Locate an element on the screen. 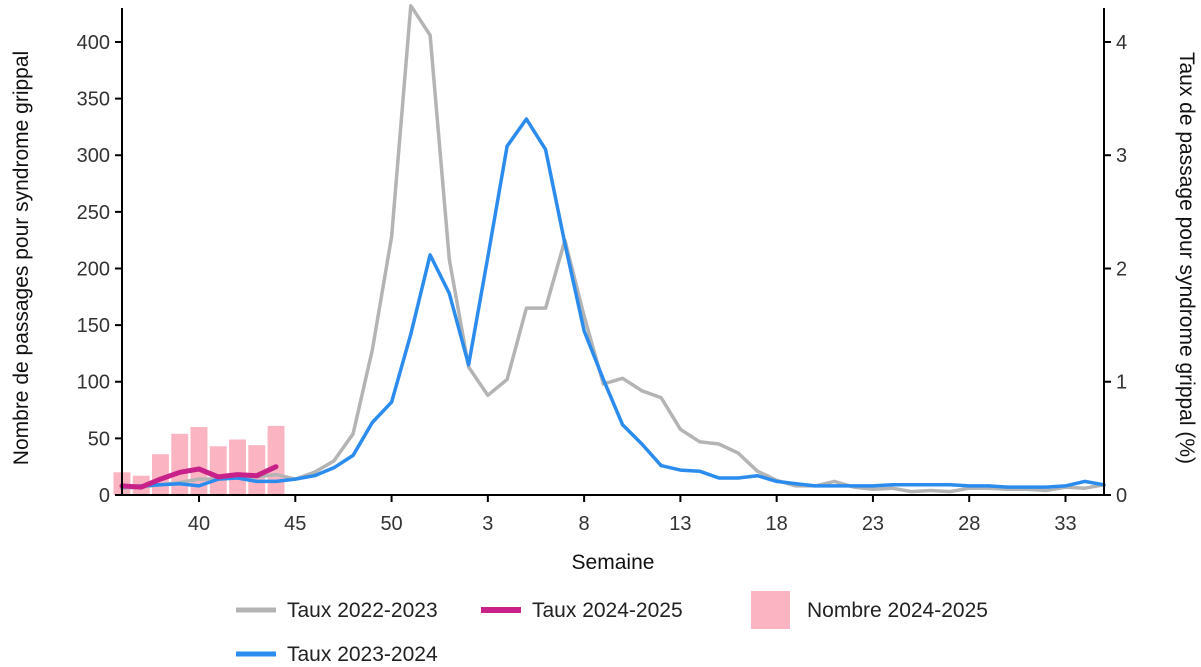  y-left-tick-label: 200 is located at coordinates (93, 269).